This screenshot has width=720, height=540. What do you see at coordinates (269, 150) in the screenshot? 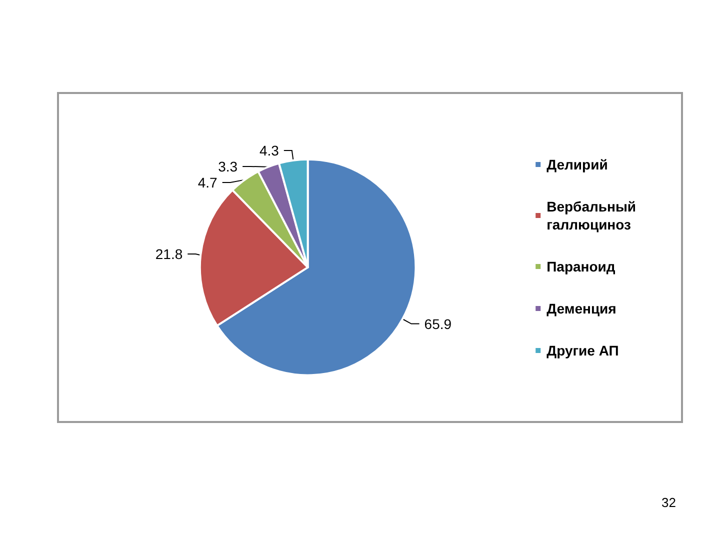
I see `data-label: 4.3` at bounding box center [269, 150].